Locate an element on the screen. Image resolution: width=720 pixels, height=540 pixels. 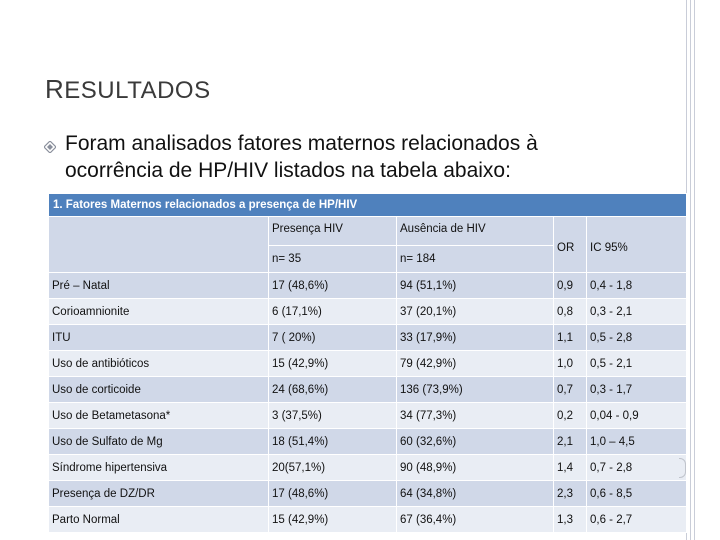
cell-or: 2,3 is located at coordinates (570, 493).